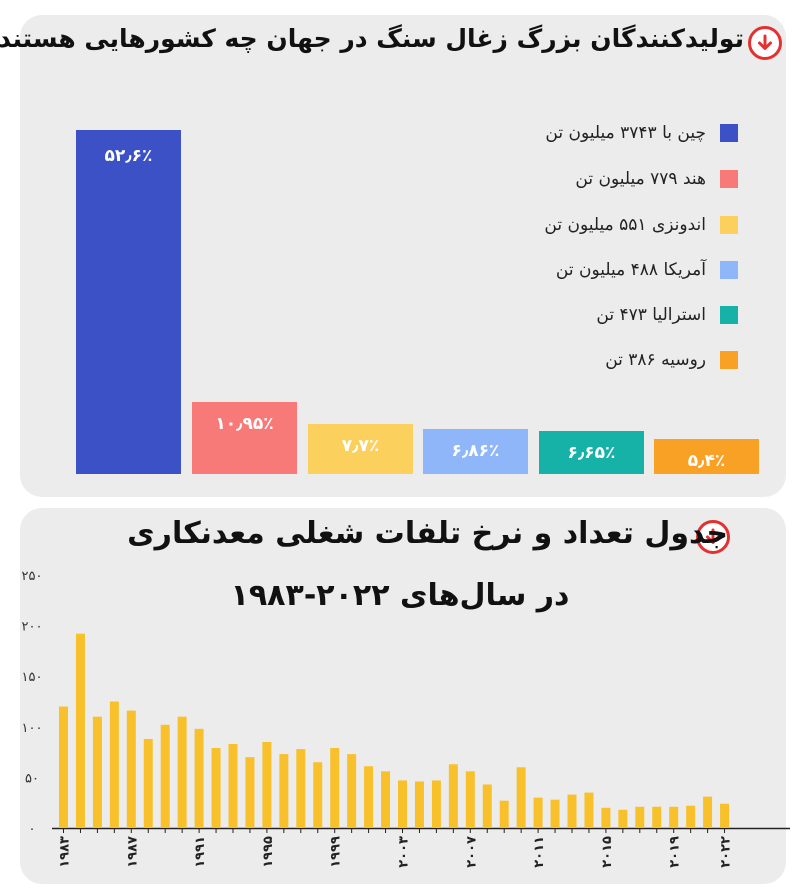  Describe the element at coordinates (487, 806) in the screenshot. I see `bar-2008` at that location.